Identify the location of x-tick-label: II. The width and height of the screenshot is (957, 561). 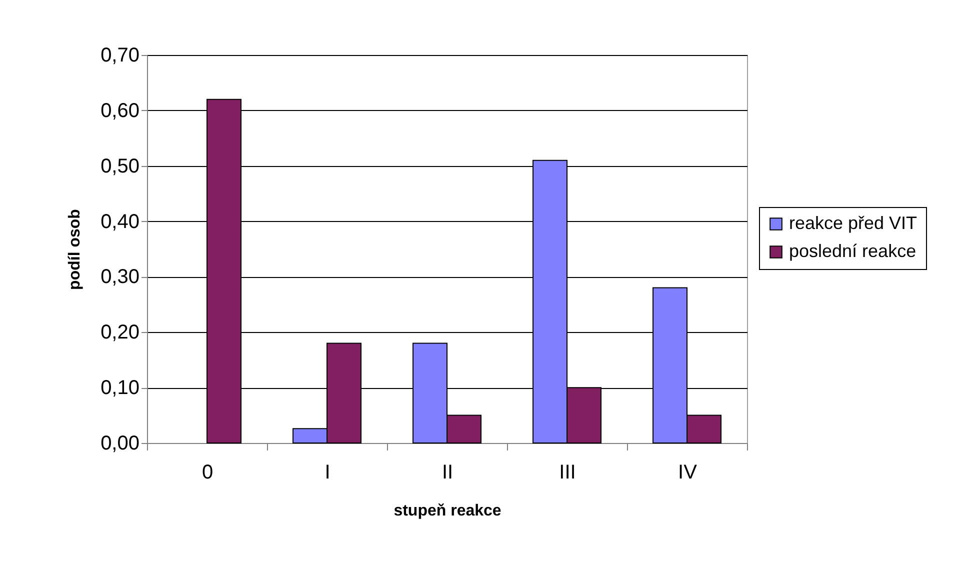
(448, 473).